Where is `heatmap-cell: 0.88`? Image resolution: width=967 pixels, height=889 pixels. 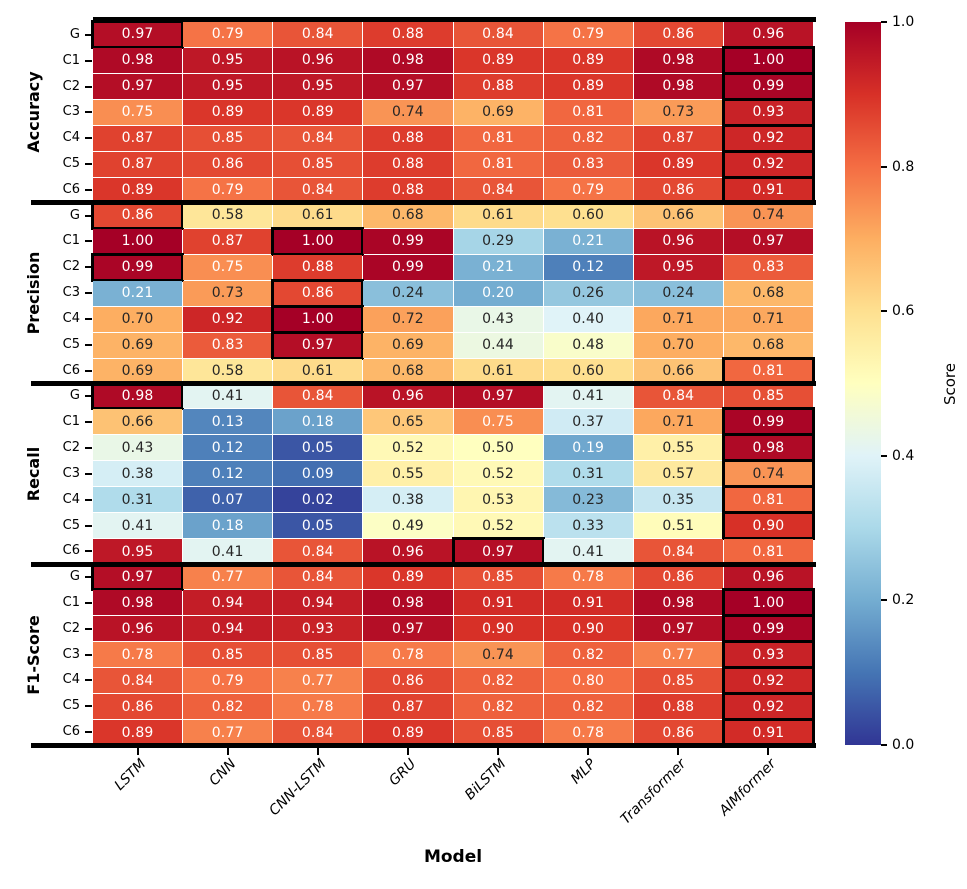
heatmap-cell: 0.88 is located at coordinates (408, 190).